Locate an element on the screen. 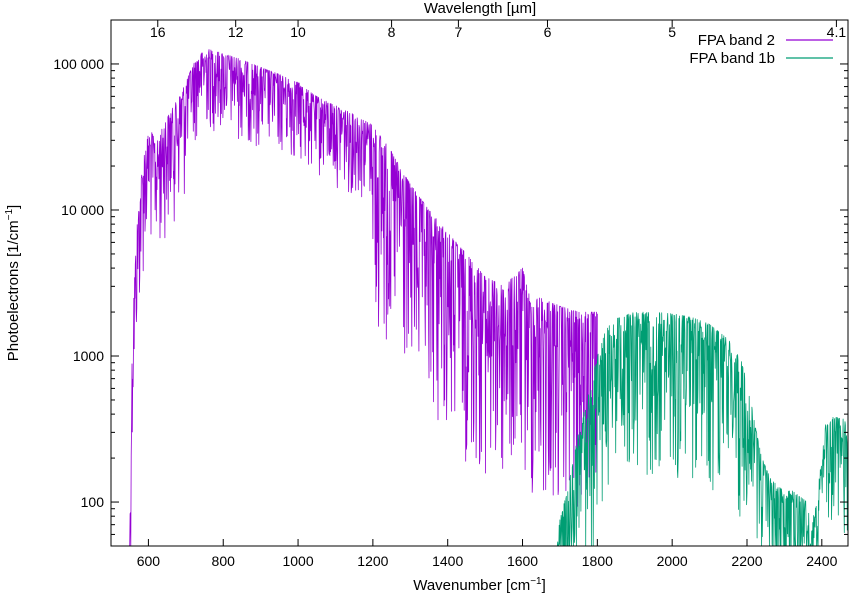  series-line-fpa-band-1b is located at coordinates (702, 429).